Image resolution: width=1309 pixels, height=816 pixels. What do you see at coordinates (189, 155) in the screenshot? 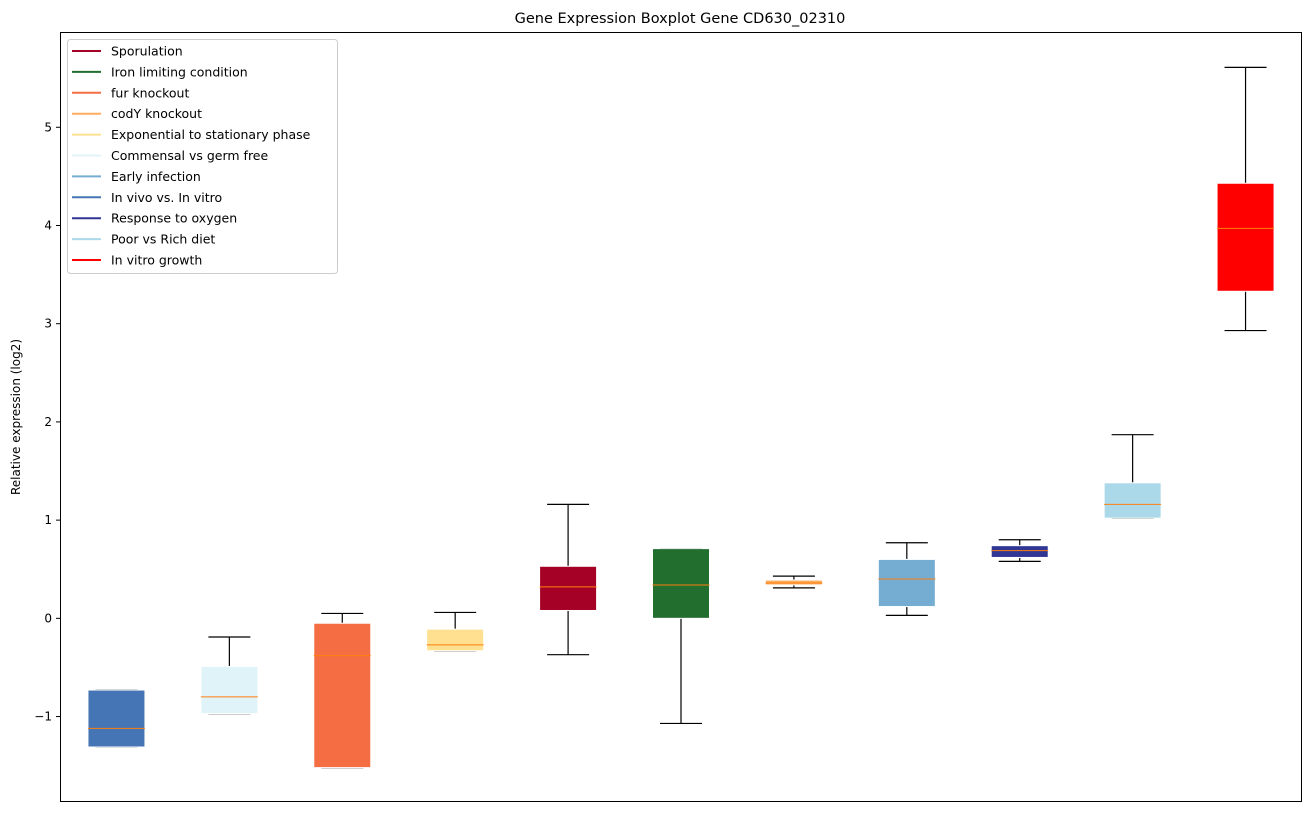
I see `legend-label: Commensal vs germ free` at bounding box center [189, 155].